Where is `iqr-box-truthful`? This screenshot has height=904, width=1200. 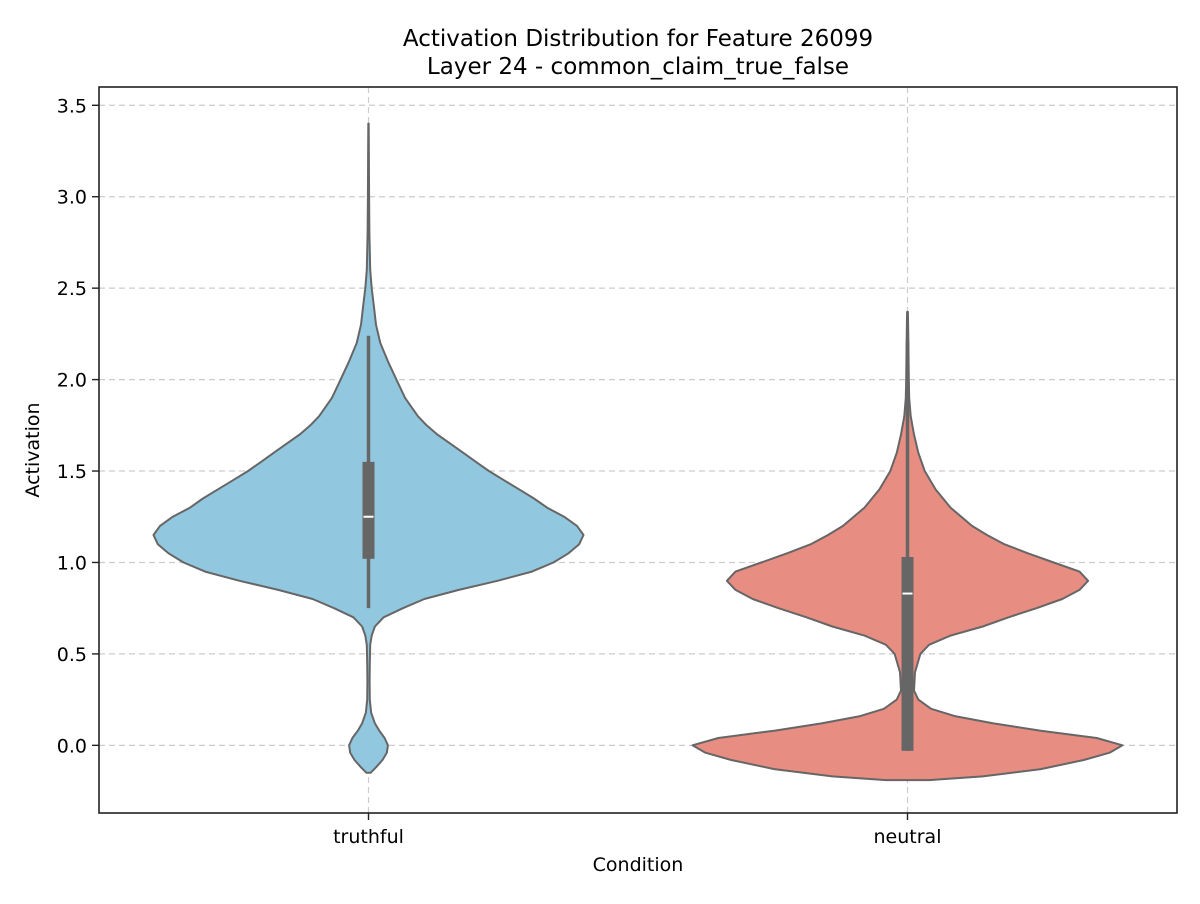
iqr-box-truthful is located at coordinates (368, 510).